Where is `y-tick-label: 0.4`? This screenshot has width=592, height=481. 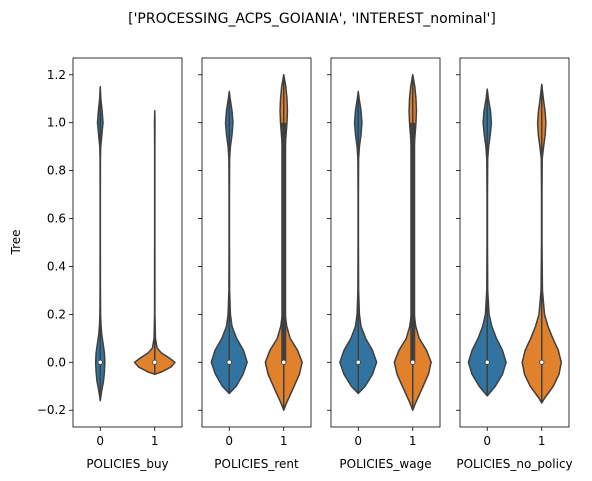
y-tick-label: 0.4 is located at coordinates (56, 266).